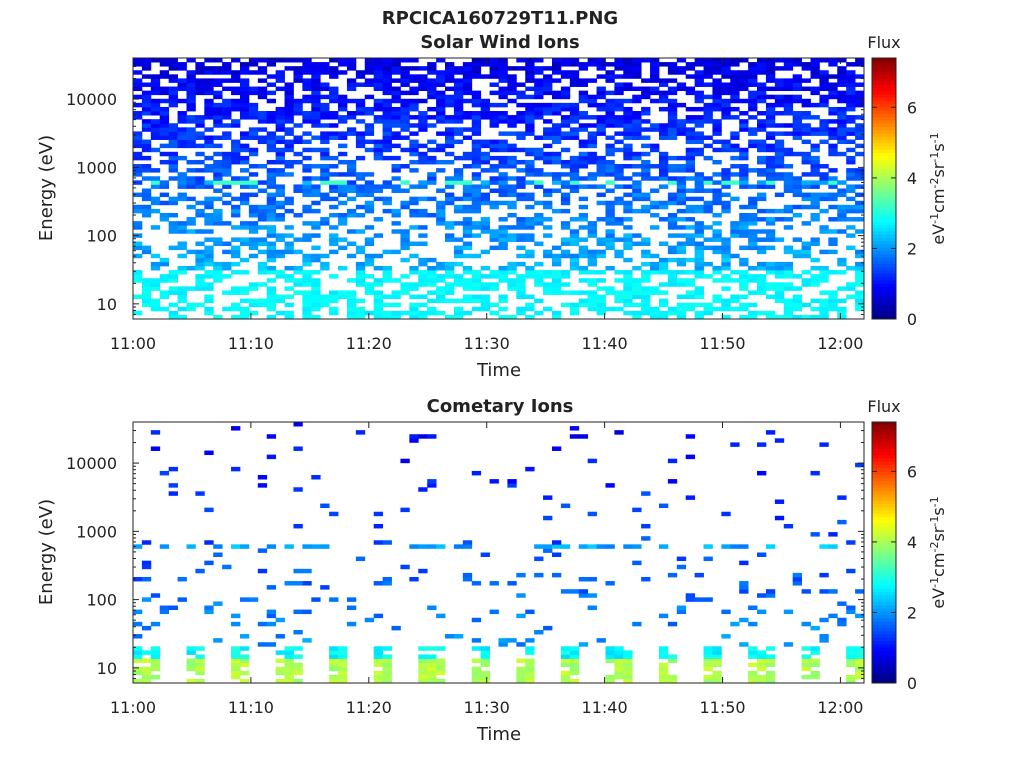  I want to click on x-tick-label: 11:00, so click(133, 343).